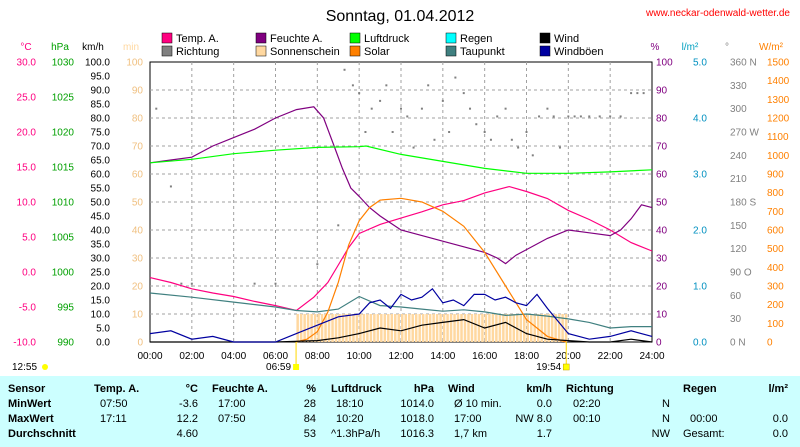 This screenshot has height=447, width=800. I want to click on row-min-label: MinWert, so click(30, 404).